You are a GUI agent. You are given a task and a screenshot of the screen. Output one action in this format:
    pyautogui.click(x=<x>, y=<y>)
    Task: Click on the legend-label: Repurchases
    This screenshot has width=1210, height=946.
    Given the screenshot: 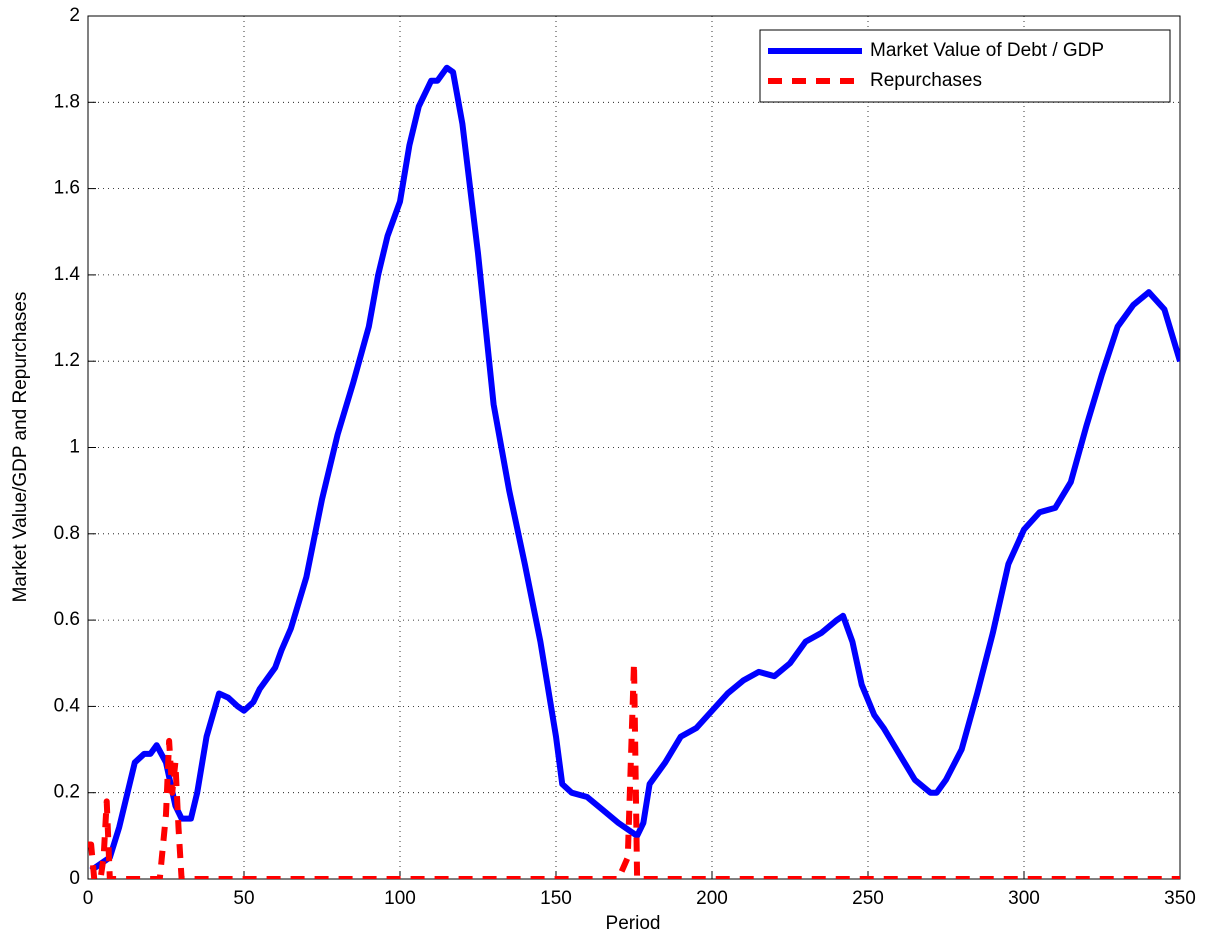 What is the action you would take?
    pyautogui.click(x=926, y=80)
    